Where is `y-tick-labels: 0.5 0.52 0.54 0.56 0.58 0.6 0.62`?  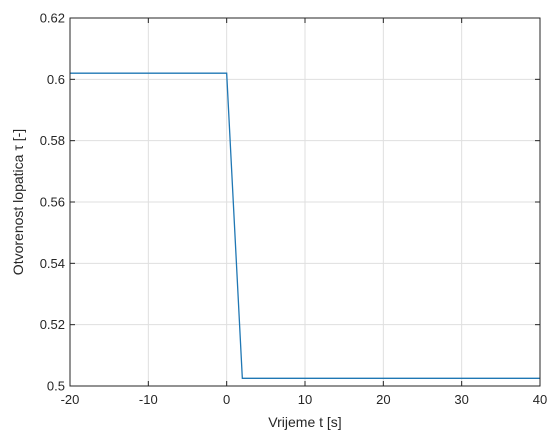 y-tick-labels: 0.5 0.52 0.54 0.56 0.58 0.6 0.62 is located at coordinates (52, 202).